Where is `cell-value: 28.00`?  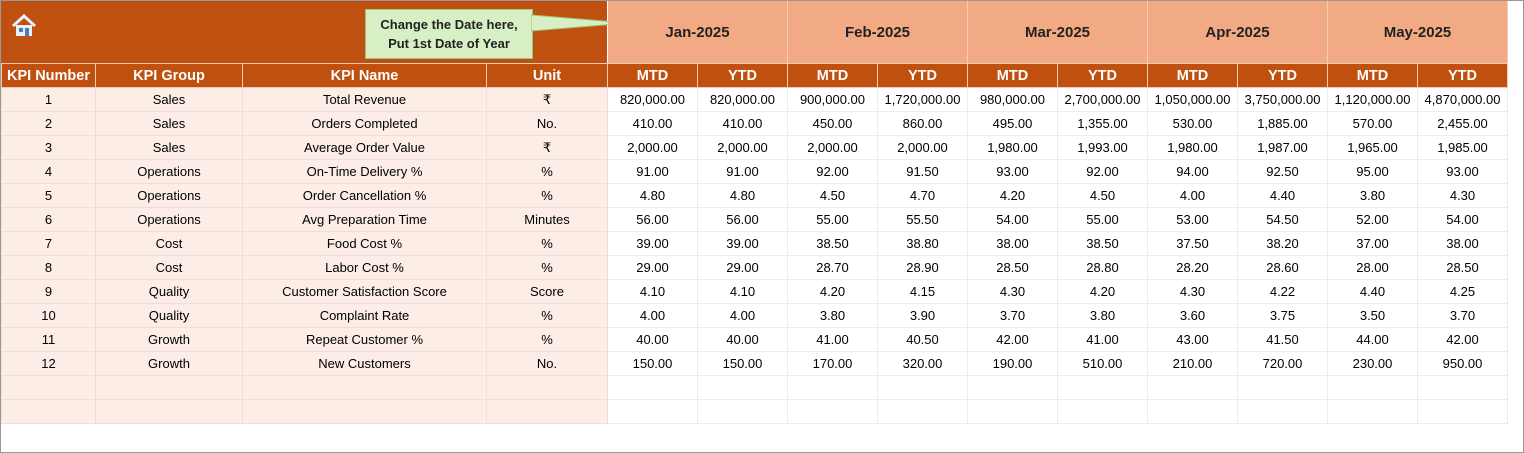
cell-value: 28.00 is located at coordinates (1372, 267).